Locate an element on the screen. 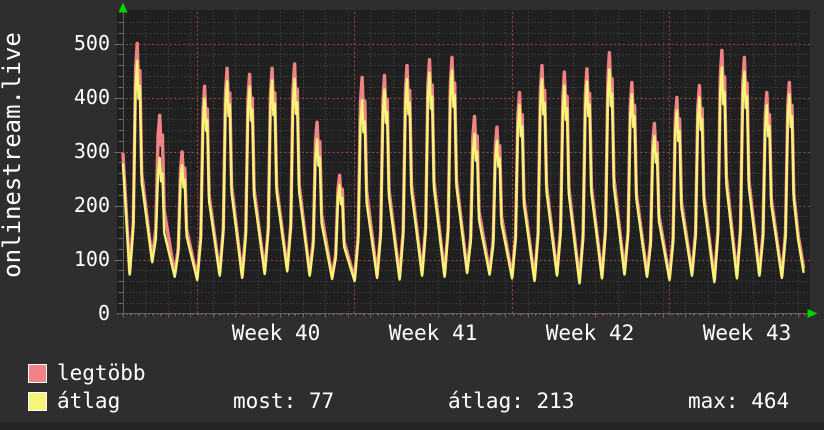  stat-most: most: 77 is located at coordinates (284, 401).